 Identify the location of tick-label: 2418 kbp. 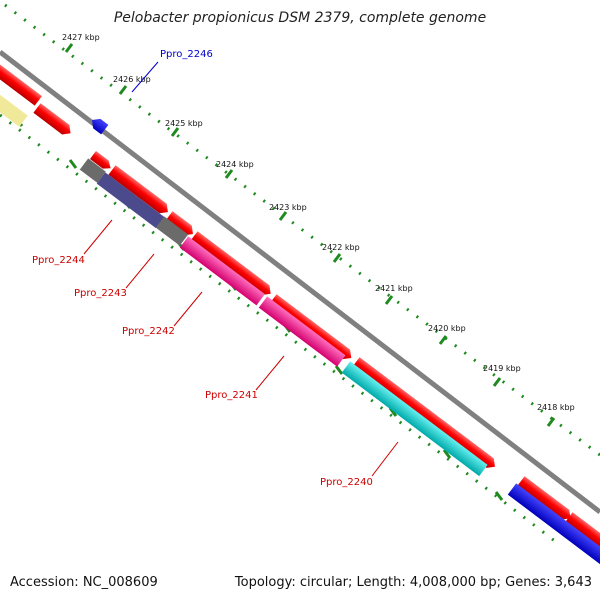
(556, 407).